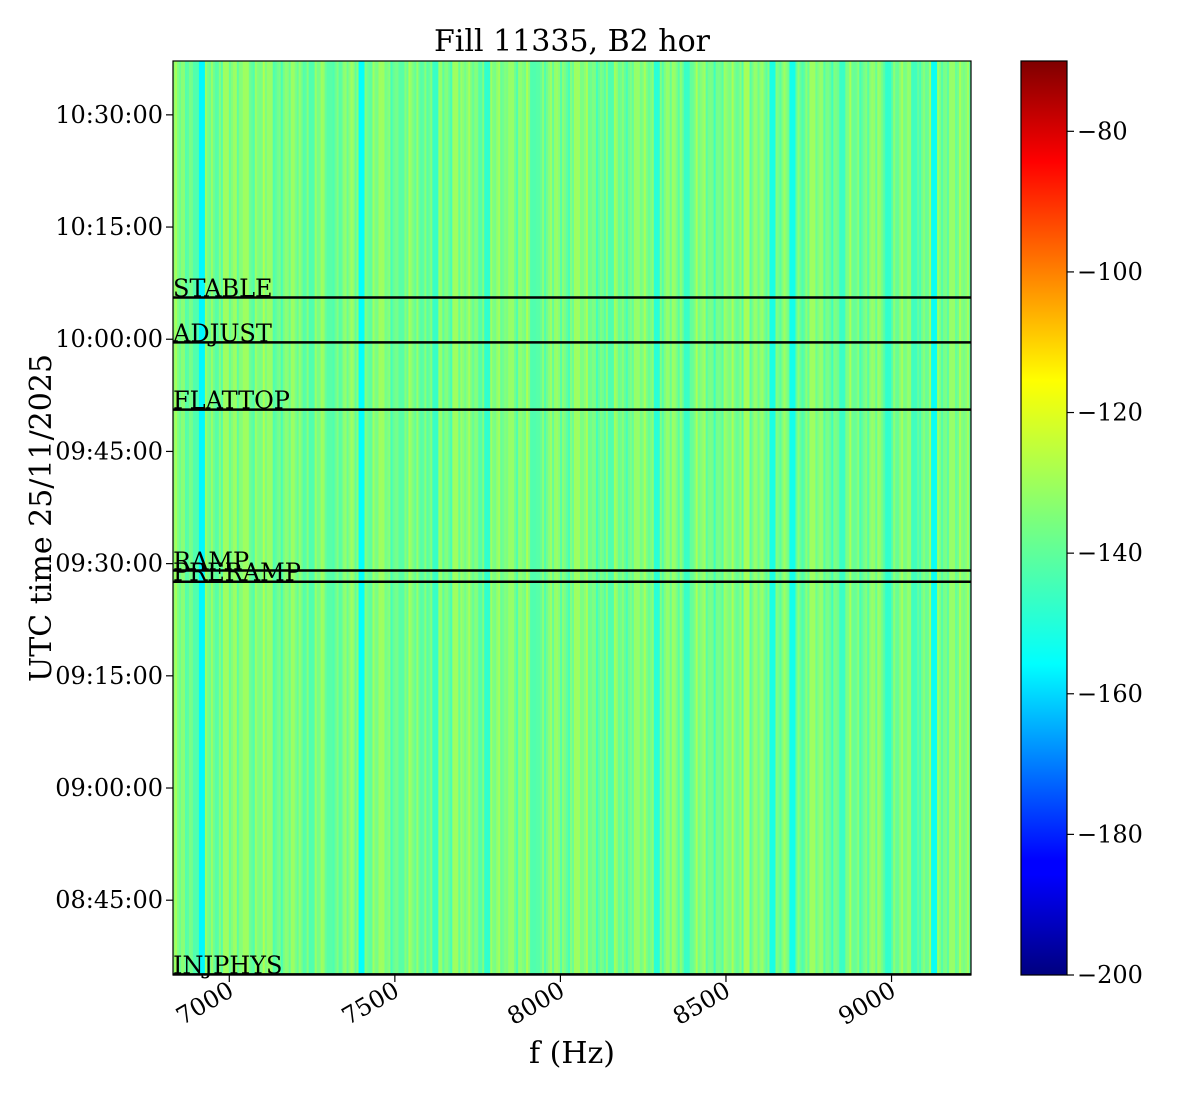  I want to click on x-tick-label: 9000, so click(867, 1003).